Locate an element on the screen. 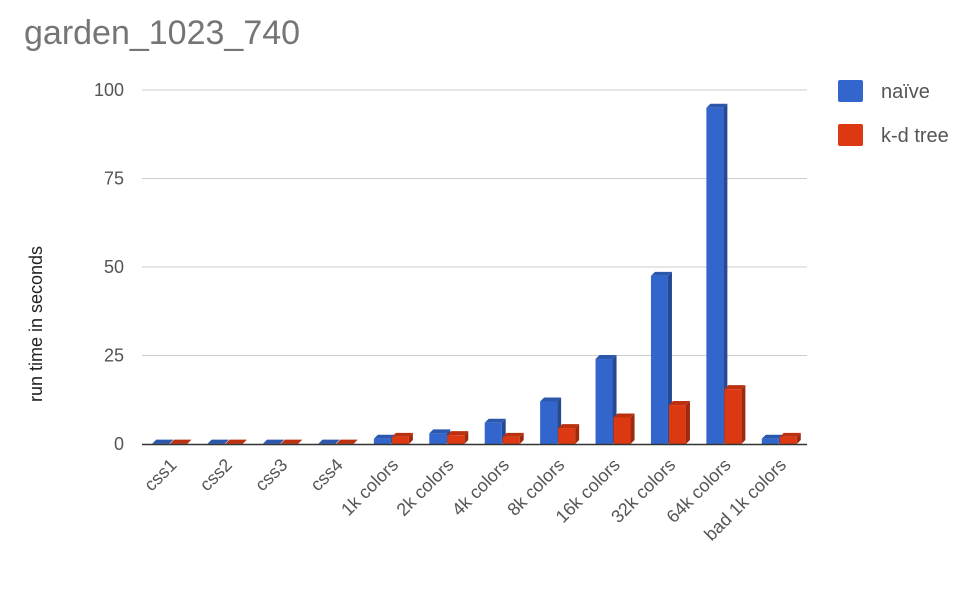 Image resolution: width=974 pixels, height=589 pixels. y-axis-title: run time in seconds is located at coordinates (36, 324).